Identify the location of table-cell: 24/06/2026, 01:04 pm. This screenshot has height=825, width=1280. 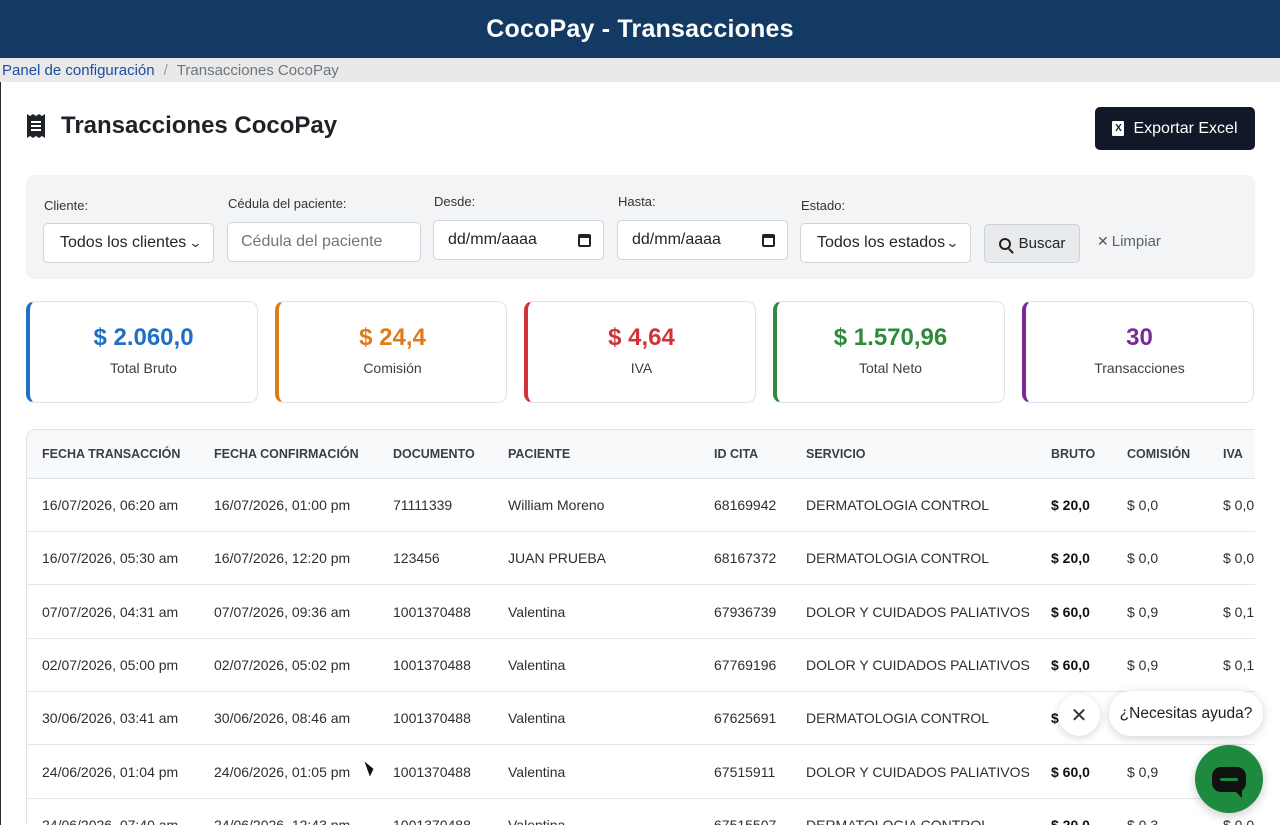
(110, 771).